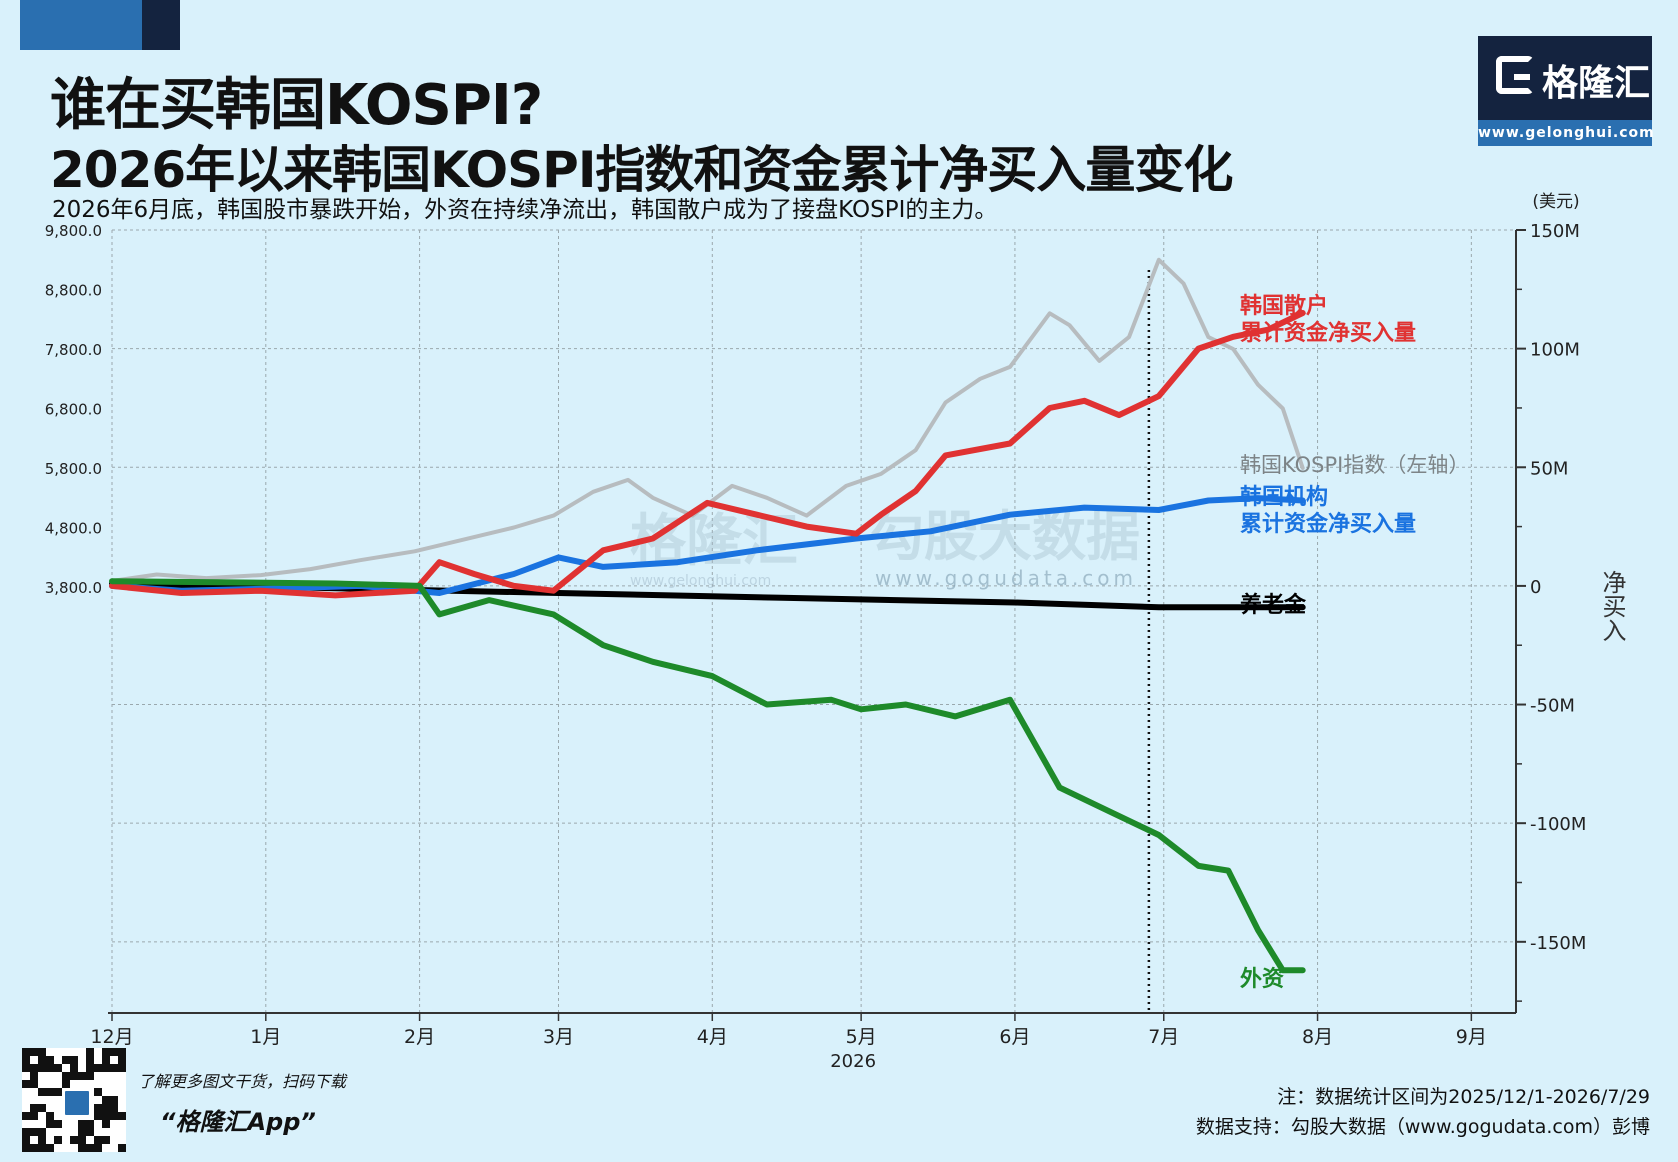 Image resolution: width=1678 pixels, height=1162 pixels. Describe the element at coordinates (1566, 133) in the screenshot. I see `logo-url: www.gelonghui.com` at that location.